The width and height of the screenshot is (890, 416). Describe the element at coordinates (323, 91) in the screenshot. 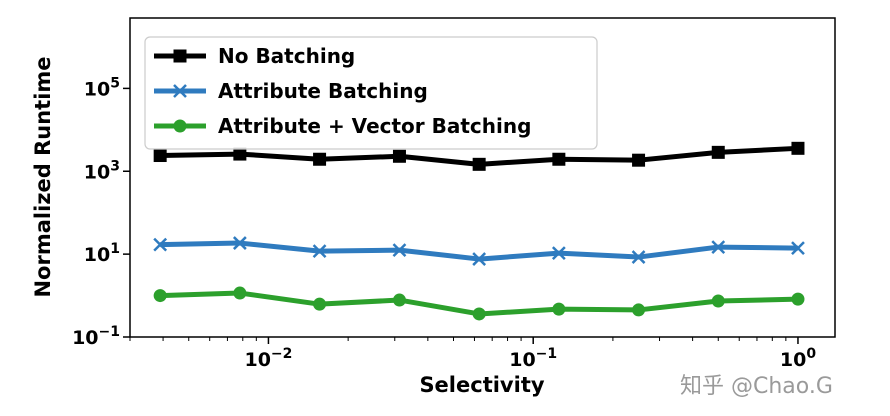

I see `legend-label: Attribute Batching` at that location.